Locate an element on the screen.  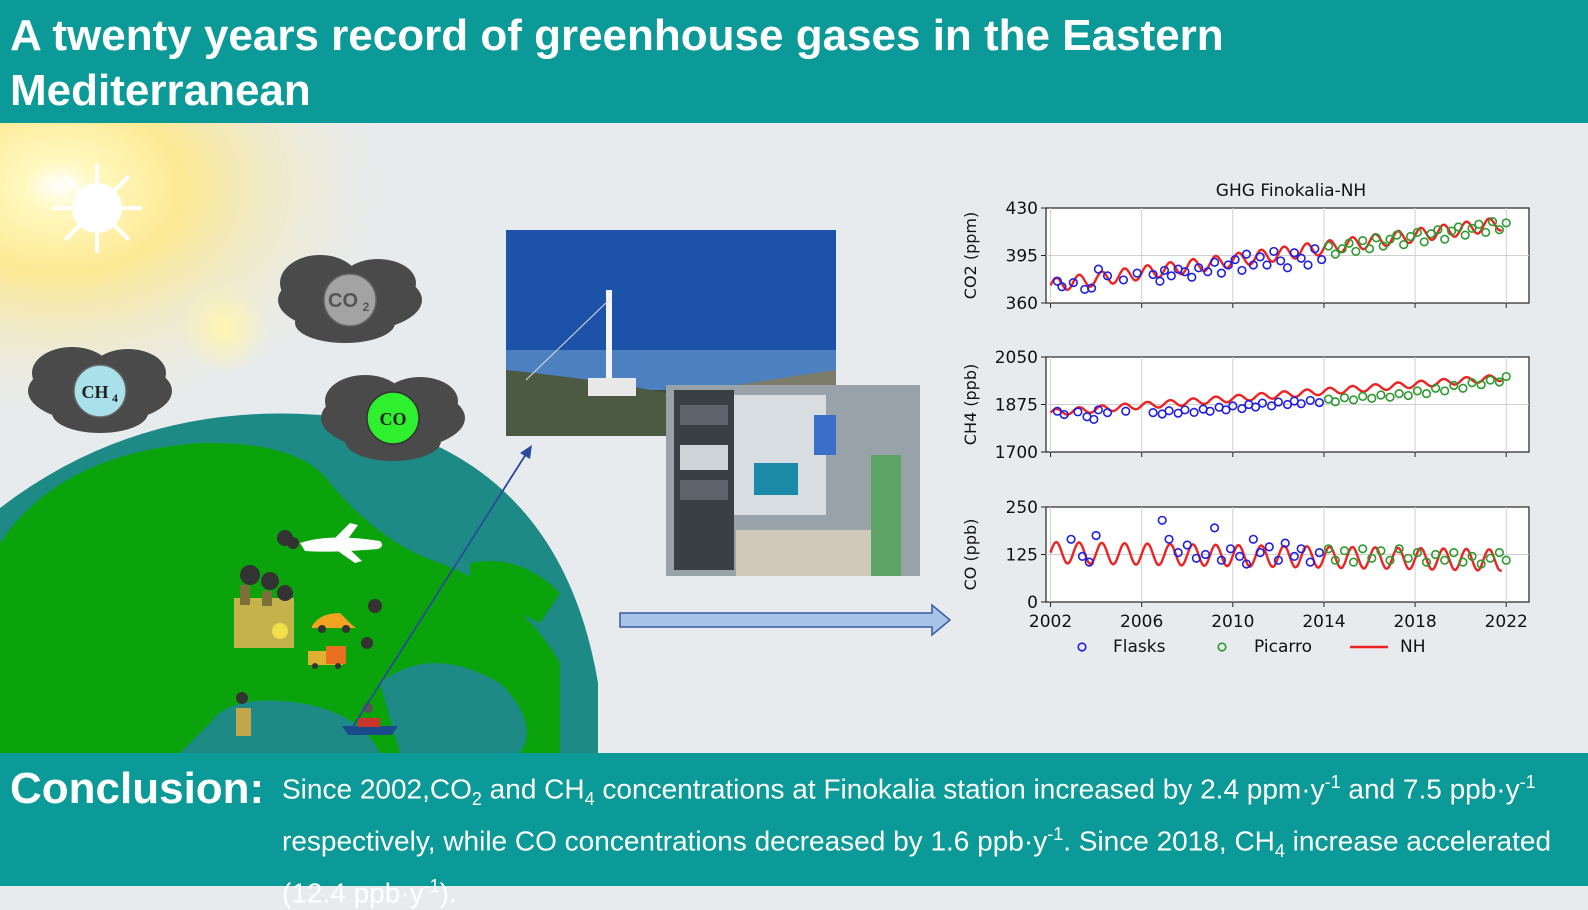
y-axis-label: CO2 (ppm) is located at coordinates (970, 255).